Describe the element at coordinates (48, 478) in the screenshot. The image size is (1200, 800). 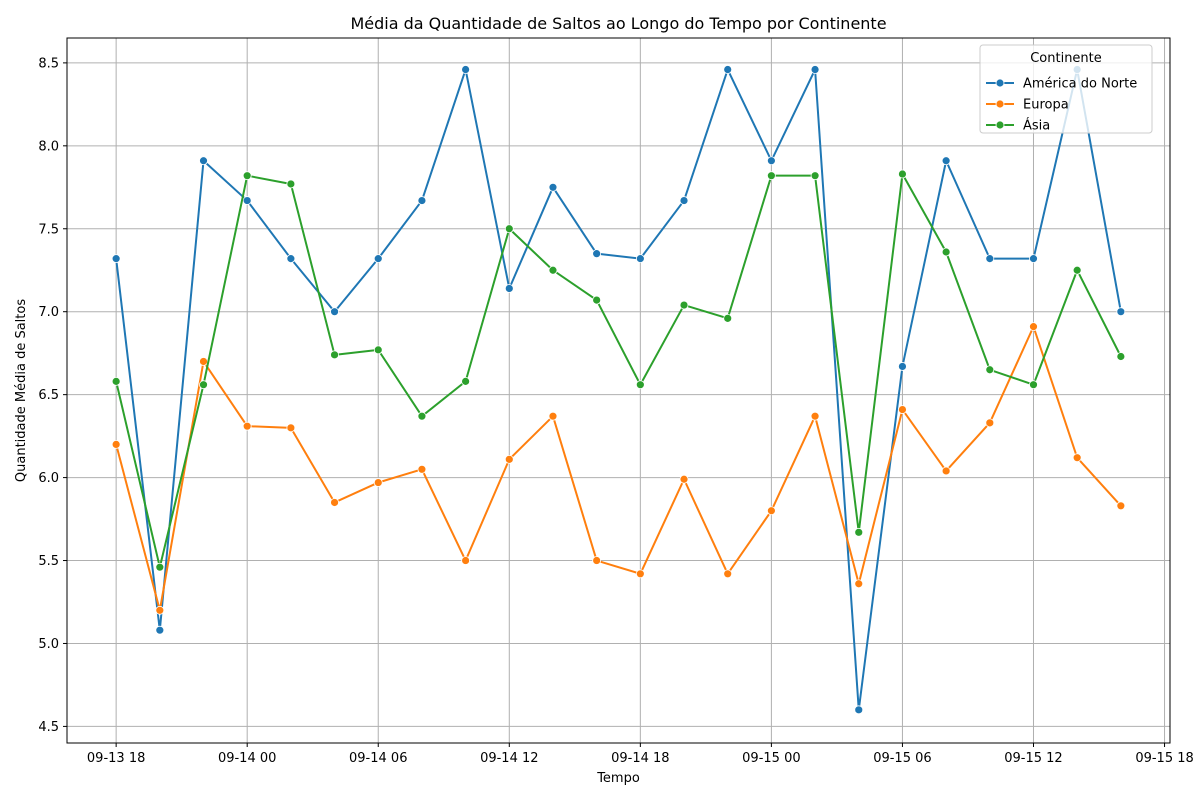
I see `y-tick-label: 6.0` at that location.